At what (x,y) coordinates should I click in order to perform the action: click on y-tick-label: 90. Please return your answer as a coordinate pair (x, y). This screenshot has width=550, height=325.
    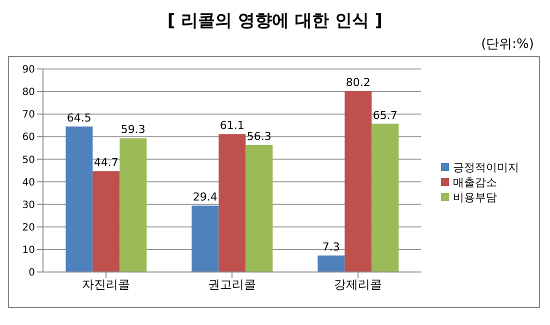
    Looking at the image, I should click on (28, 70).